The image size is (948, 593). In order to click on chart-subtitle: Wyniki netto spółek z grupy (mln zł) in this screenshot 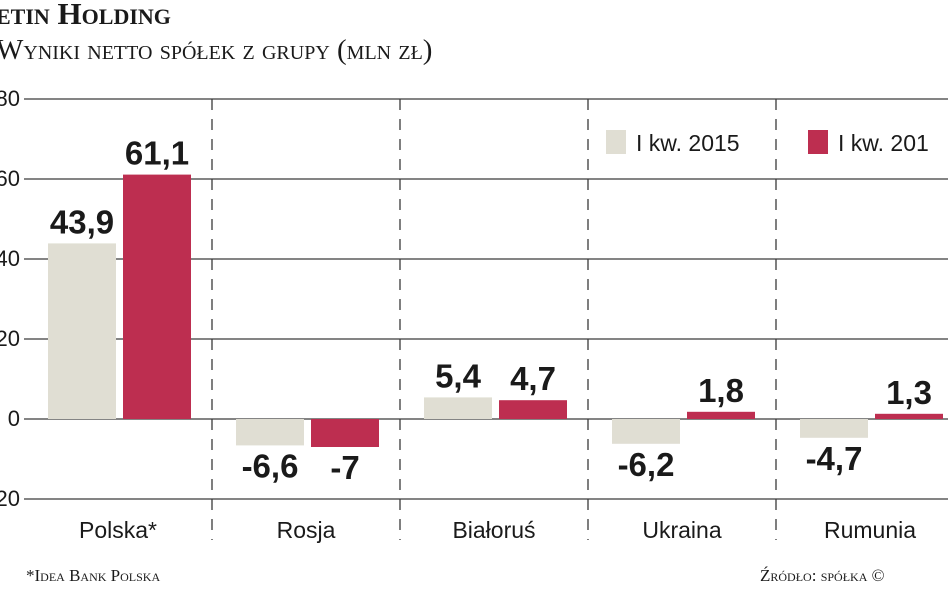, I will do `click(216, 50)`.